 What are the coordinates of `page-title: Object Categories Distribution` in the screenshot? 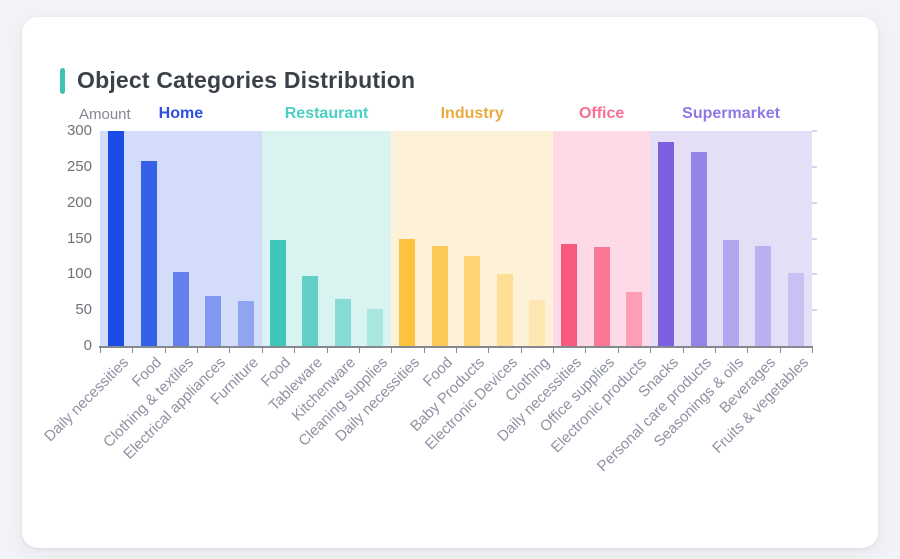 It's located at (246, 80).